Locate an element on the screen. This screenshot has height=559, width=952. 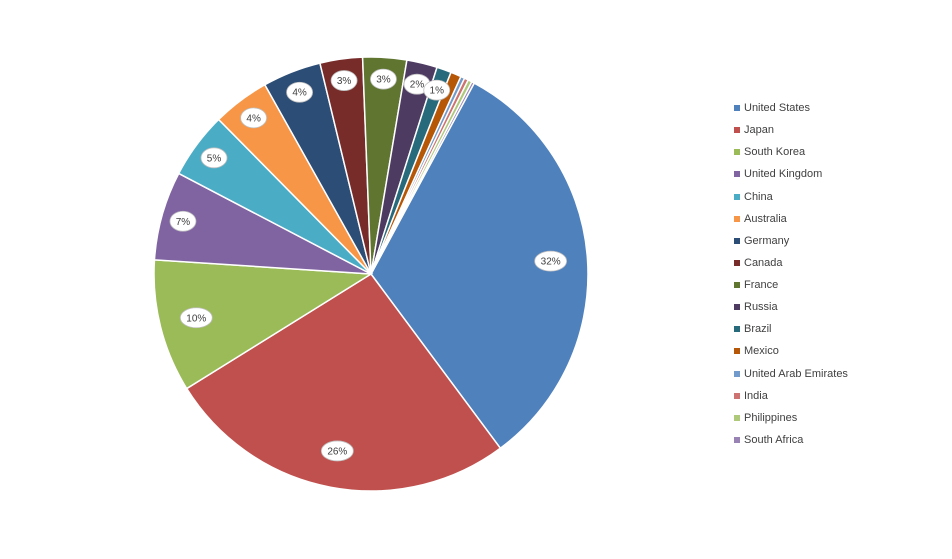
legend-label: China is located at coordinates (758, 196).